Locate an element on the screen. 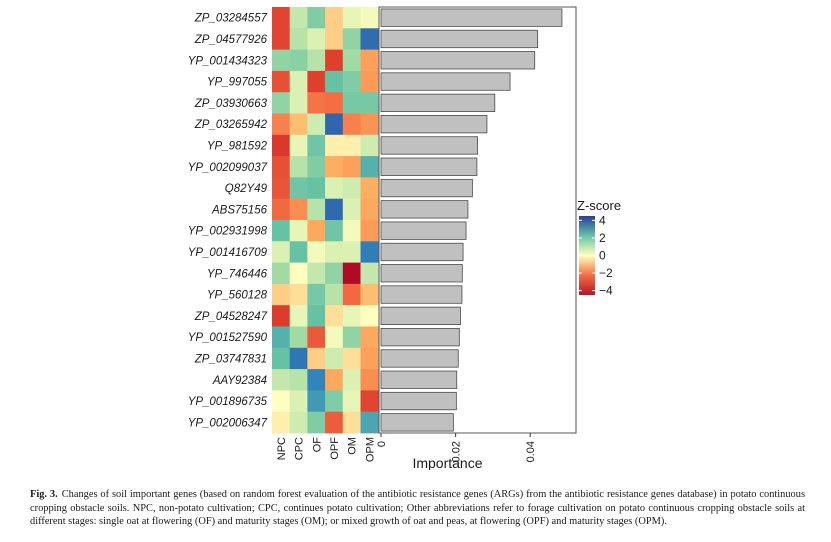 The image size is (831, 542). gene-label: YP_001527590 is located at coordinates (228, 338).